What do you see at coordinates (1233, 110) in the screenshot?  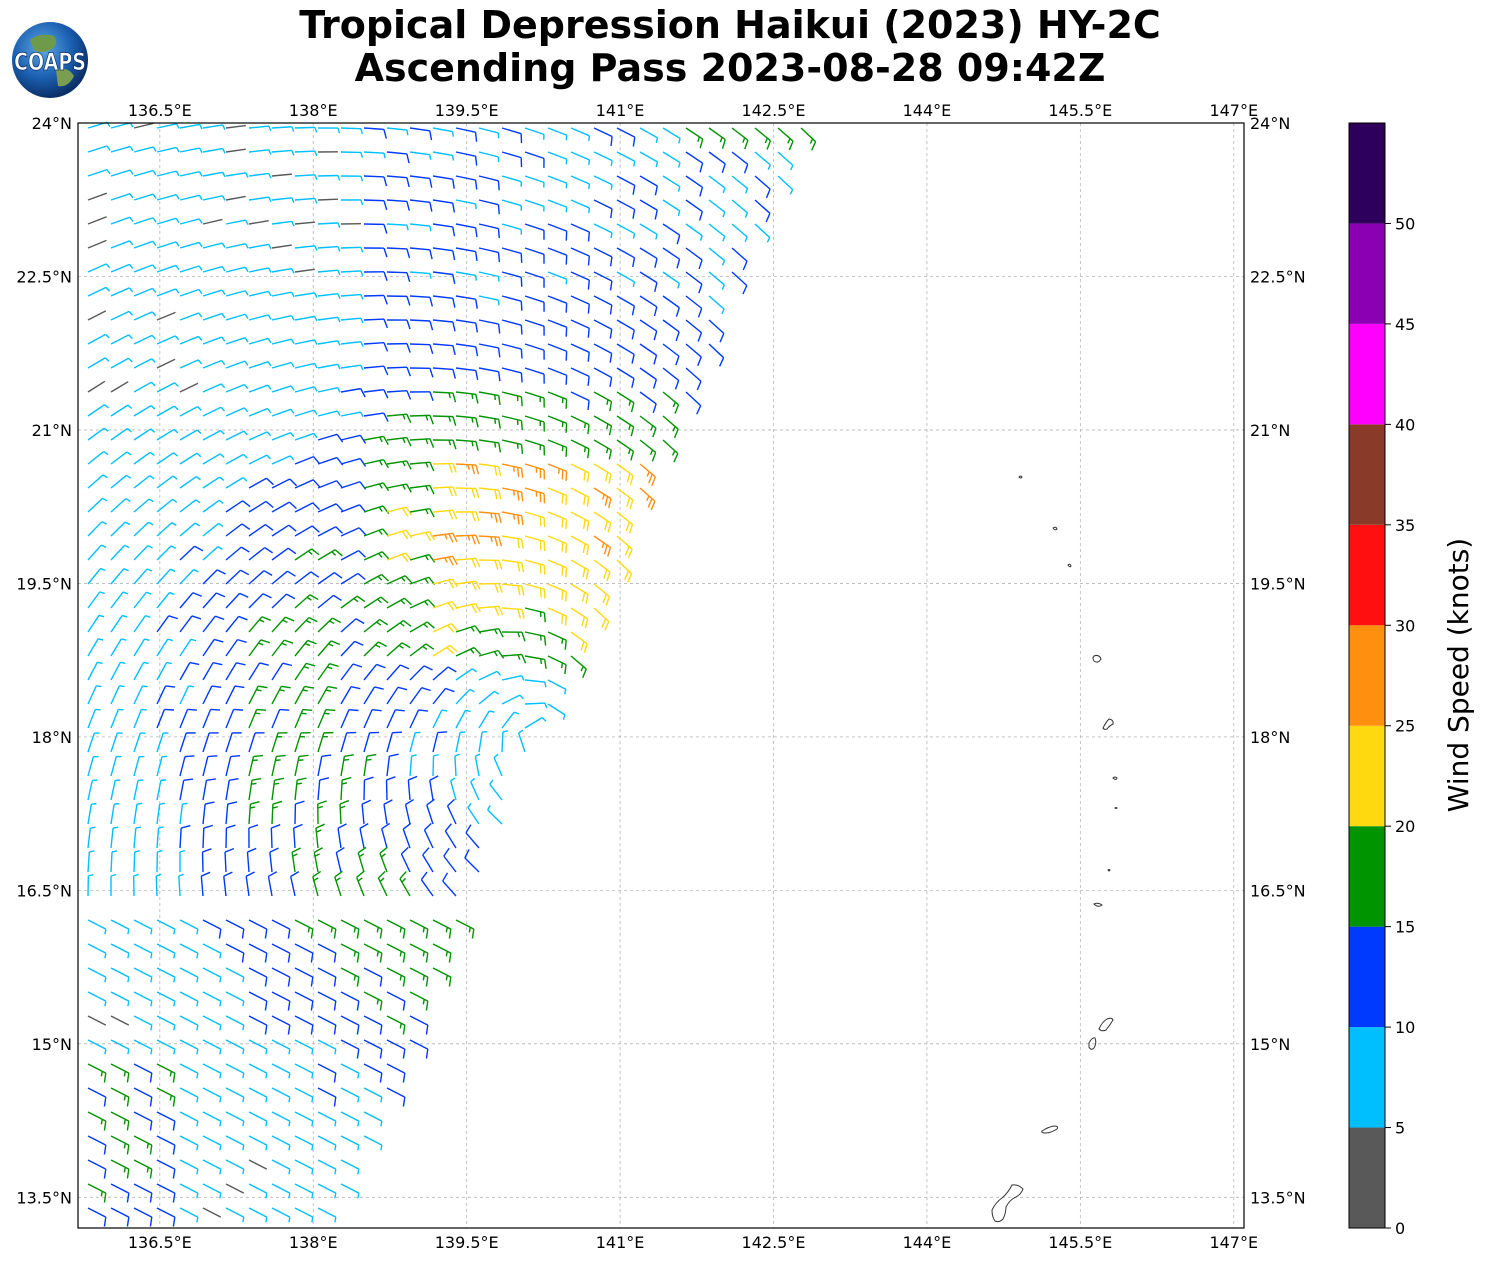 I see `lon-tick-label-top: 147°E` at bounding box center [1233, 110].